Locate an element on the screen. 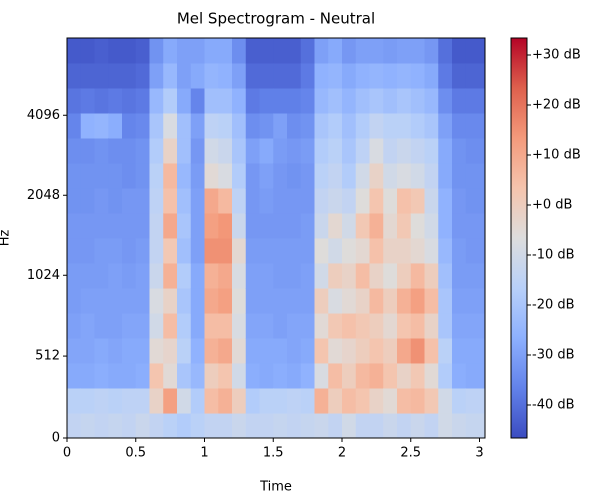 Image resolution: width=602 pixels, height=497 pixels. y-tick-label: 2048 is located at coordinates (43, 195).